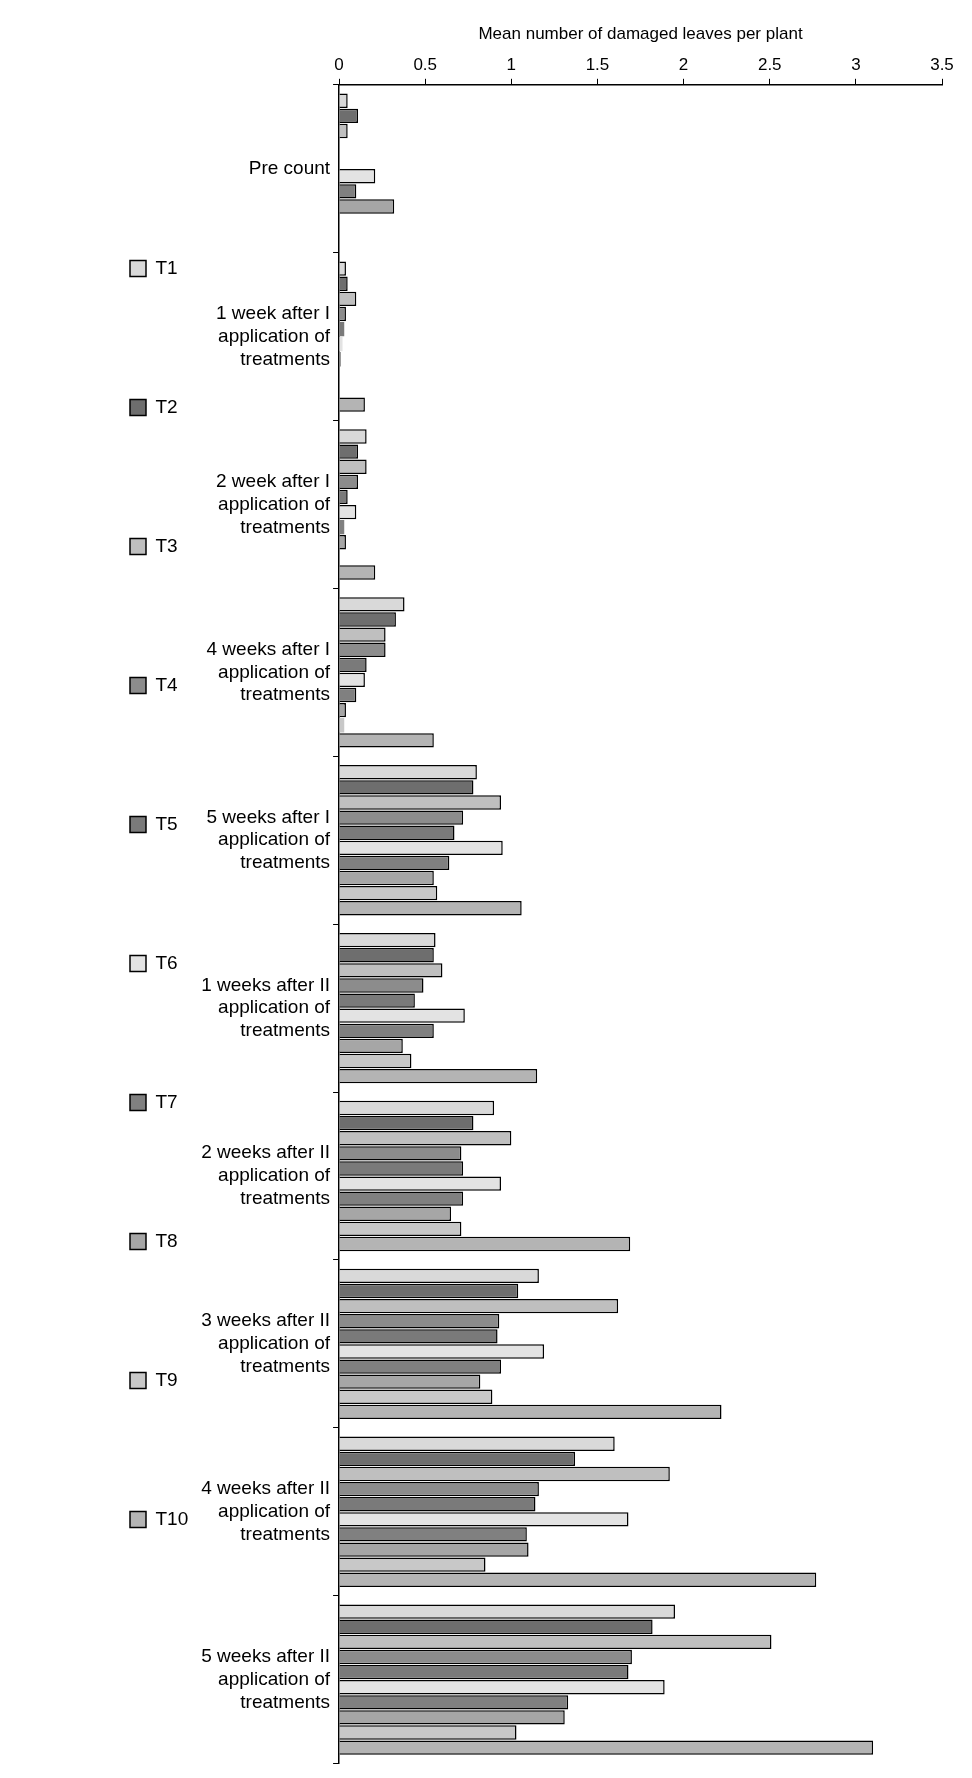  What do you see at coordinates (266, 1678) in the screenshot?
I see `y-tick-label: 5 weeks after II application of treatments` at bounding box center [266, 1678].